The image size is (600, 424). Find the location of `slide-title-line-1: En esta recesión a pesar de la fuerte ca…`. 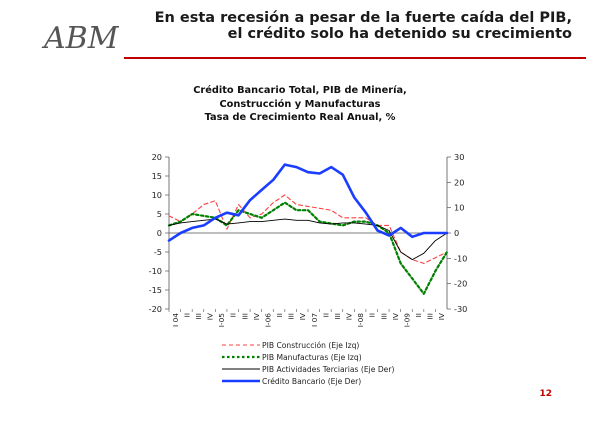

slide-title-line-1: En esta recesión a pesar de la fuerte ca… is located at coordinates (363, 18).